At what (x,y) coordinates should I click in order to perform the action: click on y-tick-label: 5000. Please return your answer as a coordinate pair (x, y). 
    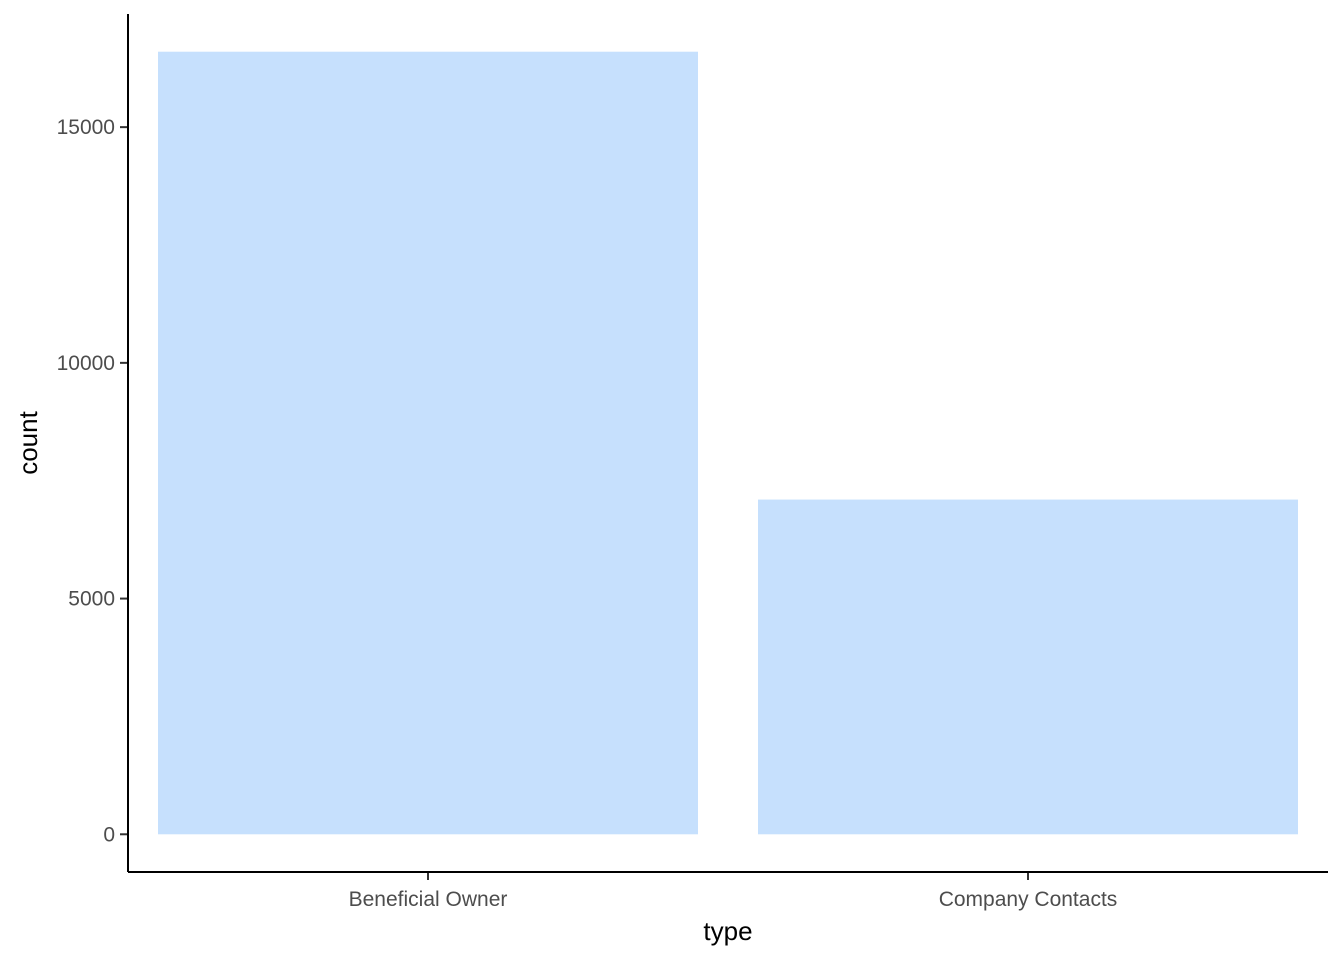
    Looking at the image, I should click on (91, 599).